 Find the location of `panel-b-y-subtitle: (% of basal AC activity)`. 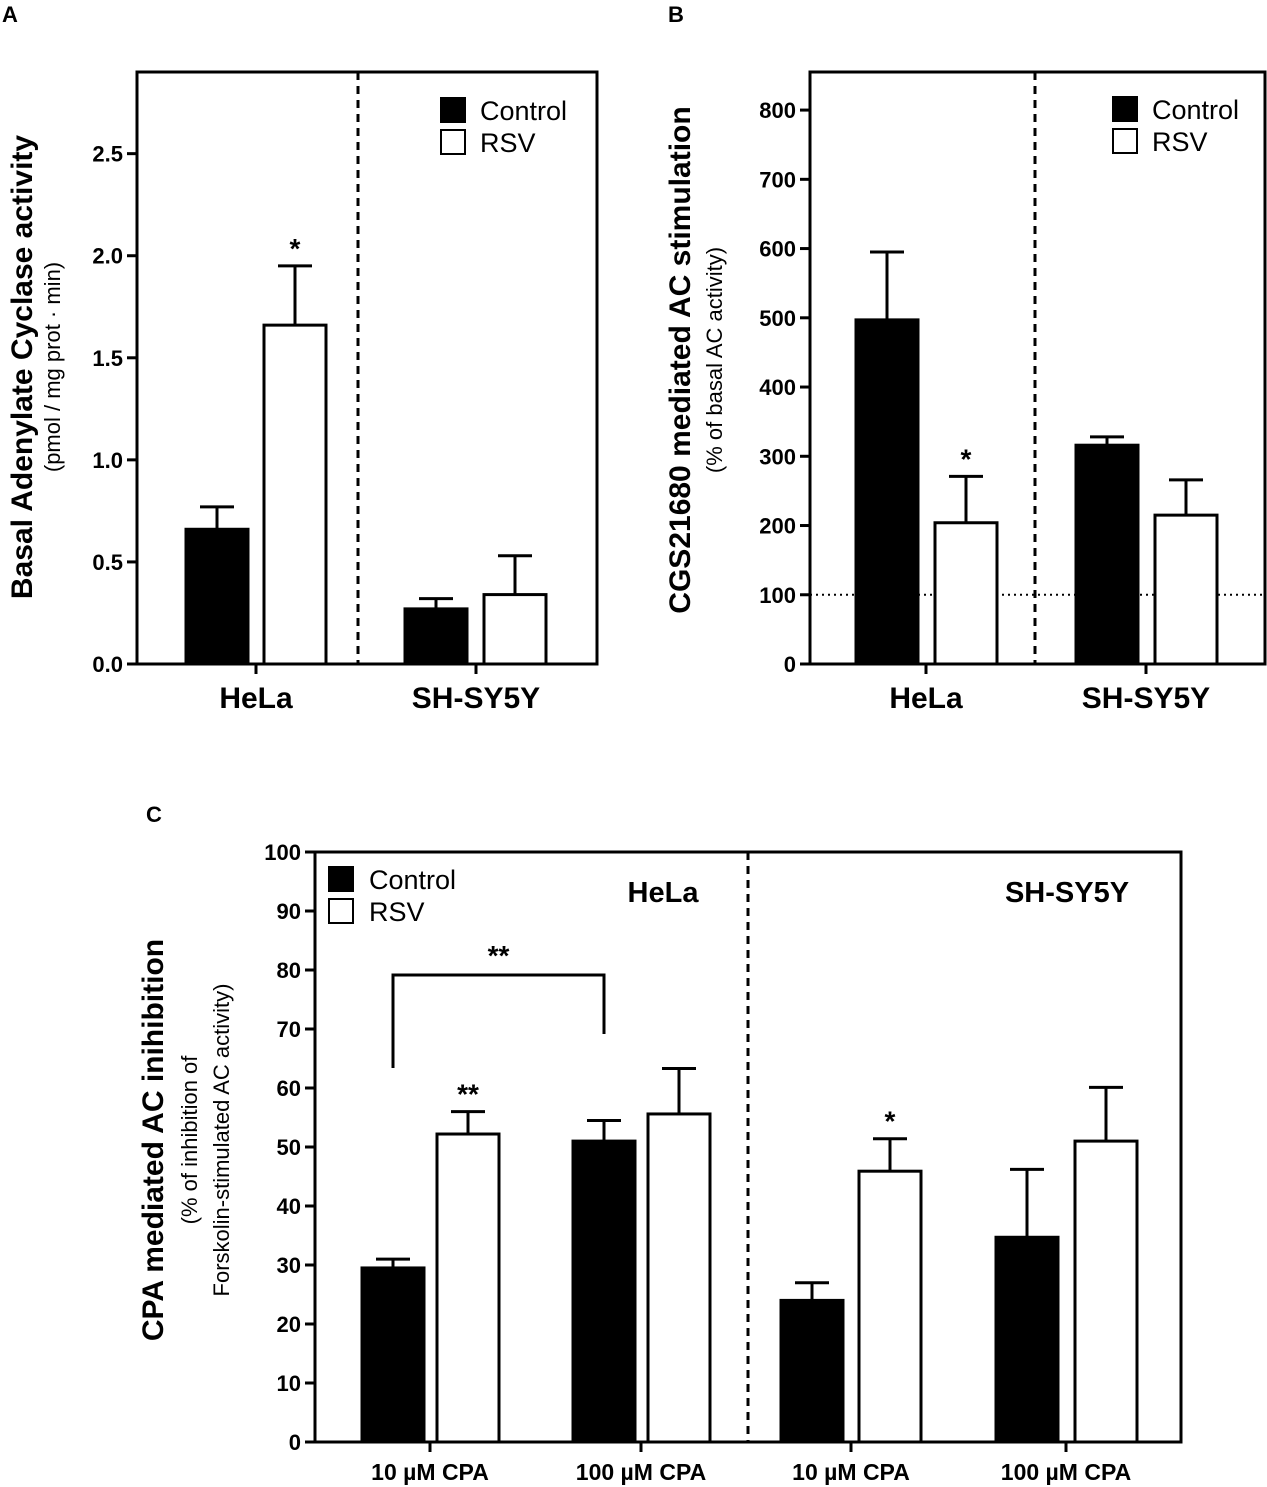

panel-b-y-subtitle: (% of basal AC activity) is located at coordinates (714, 360).